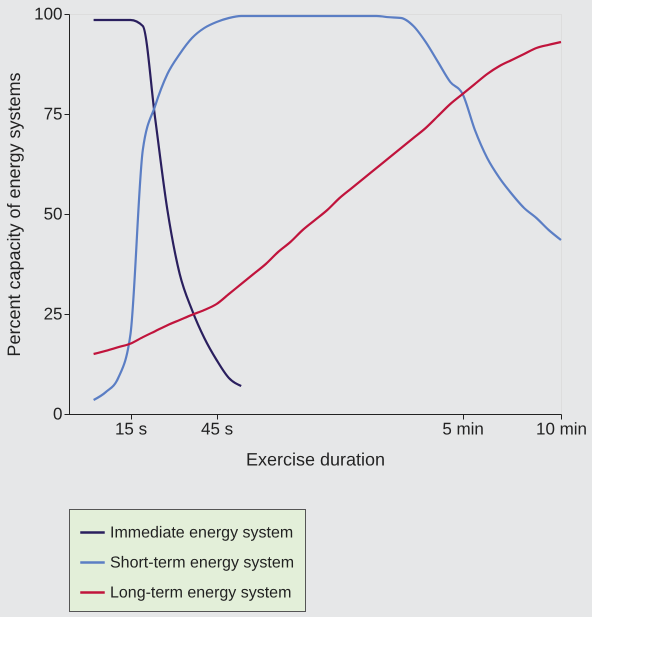 The image size is (659, 658). What do you see at coordinates (48, 14) in the screenshot?
I see `y-tick-label: 100` at bounding box center [48, 14].